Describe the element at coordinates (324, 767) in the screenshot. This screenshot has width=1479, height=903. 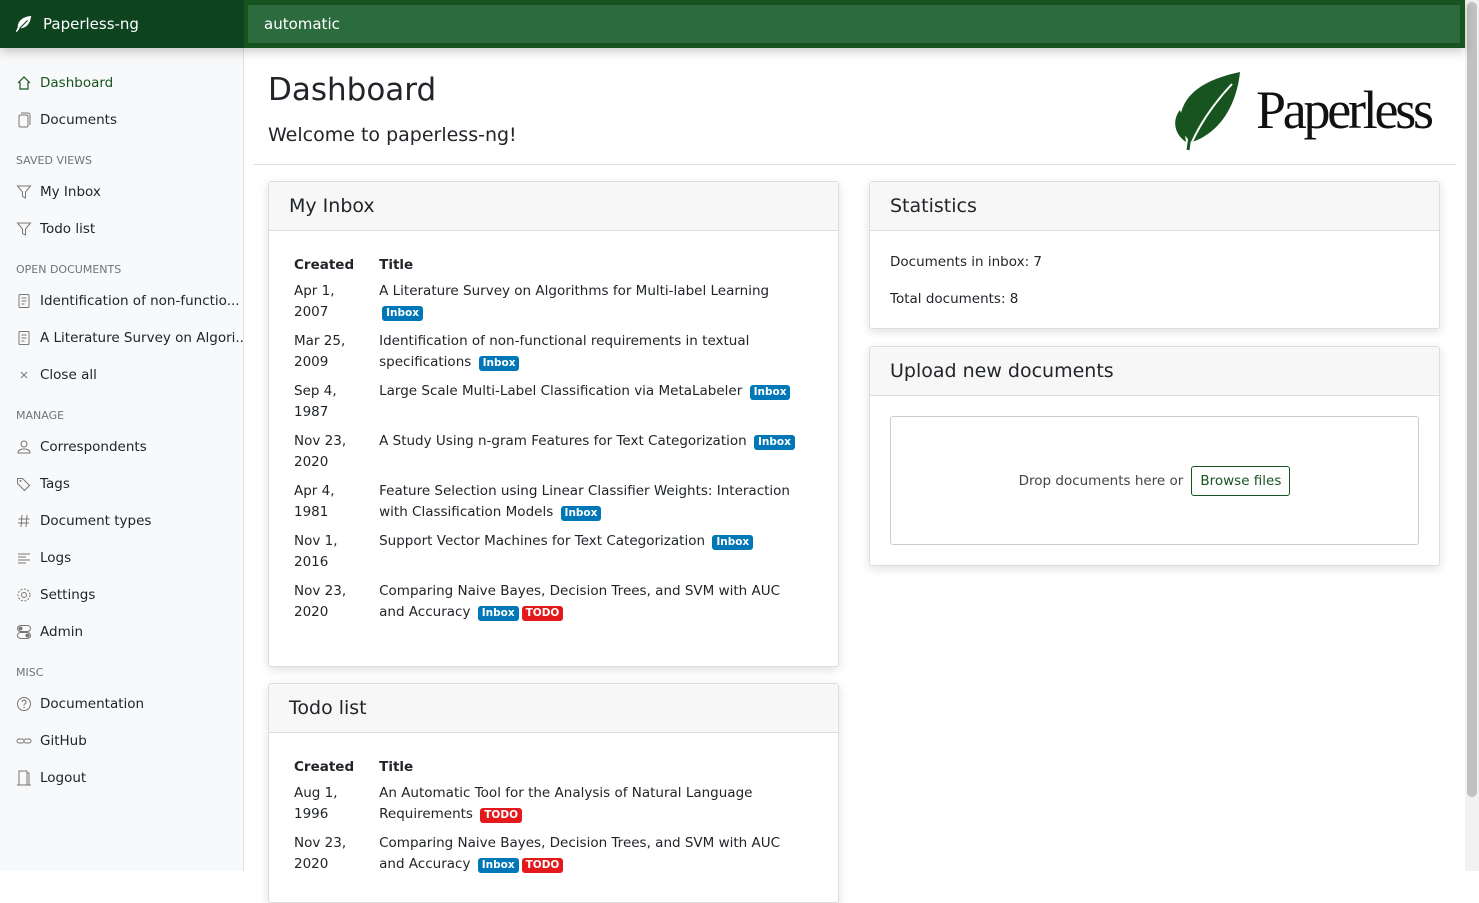
I see `column-created: Created` at that location.